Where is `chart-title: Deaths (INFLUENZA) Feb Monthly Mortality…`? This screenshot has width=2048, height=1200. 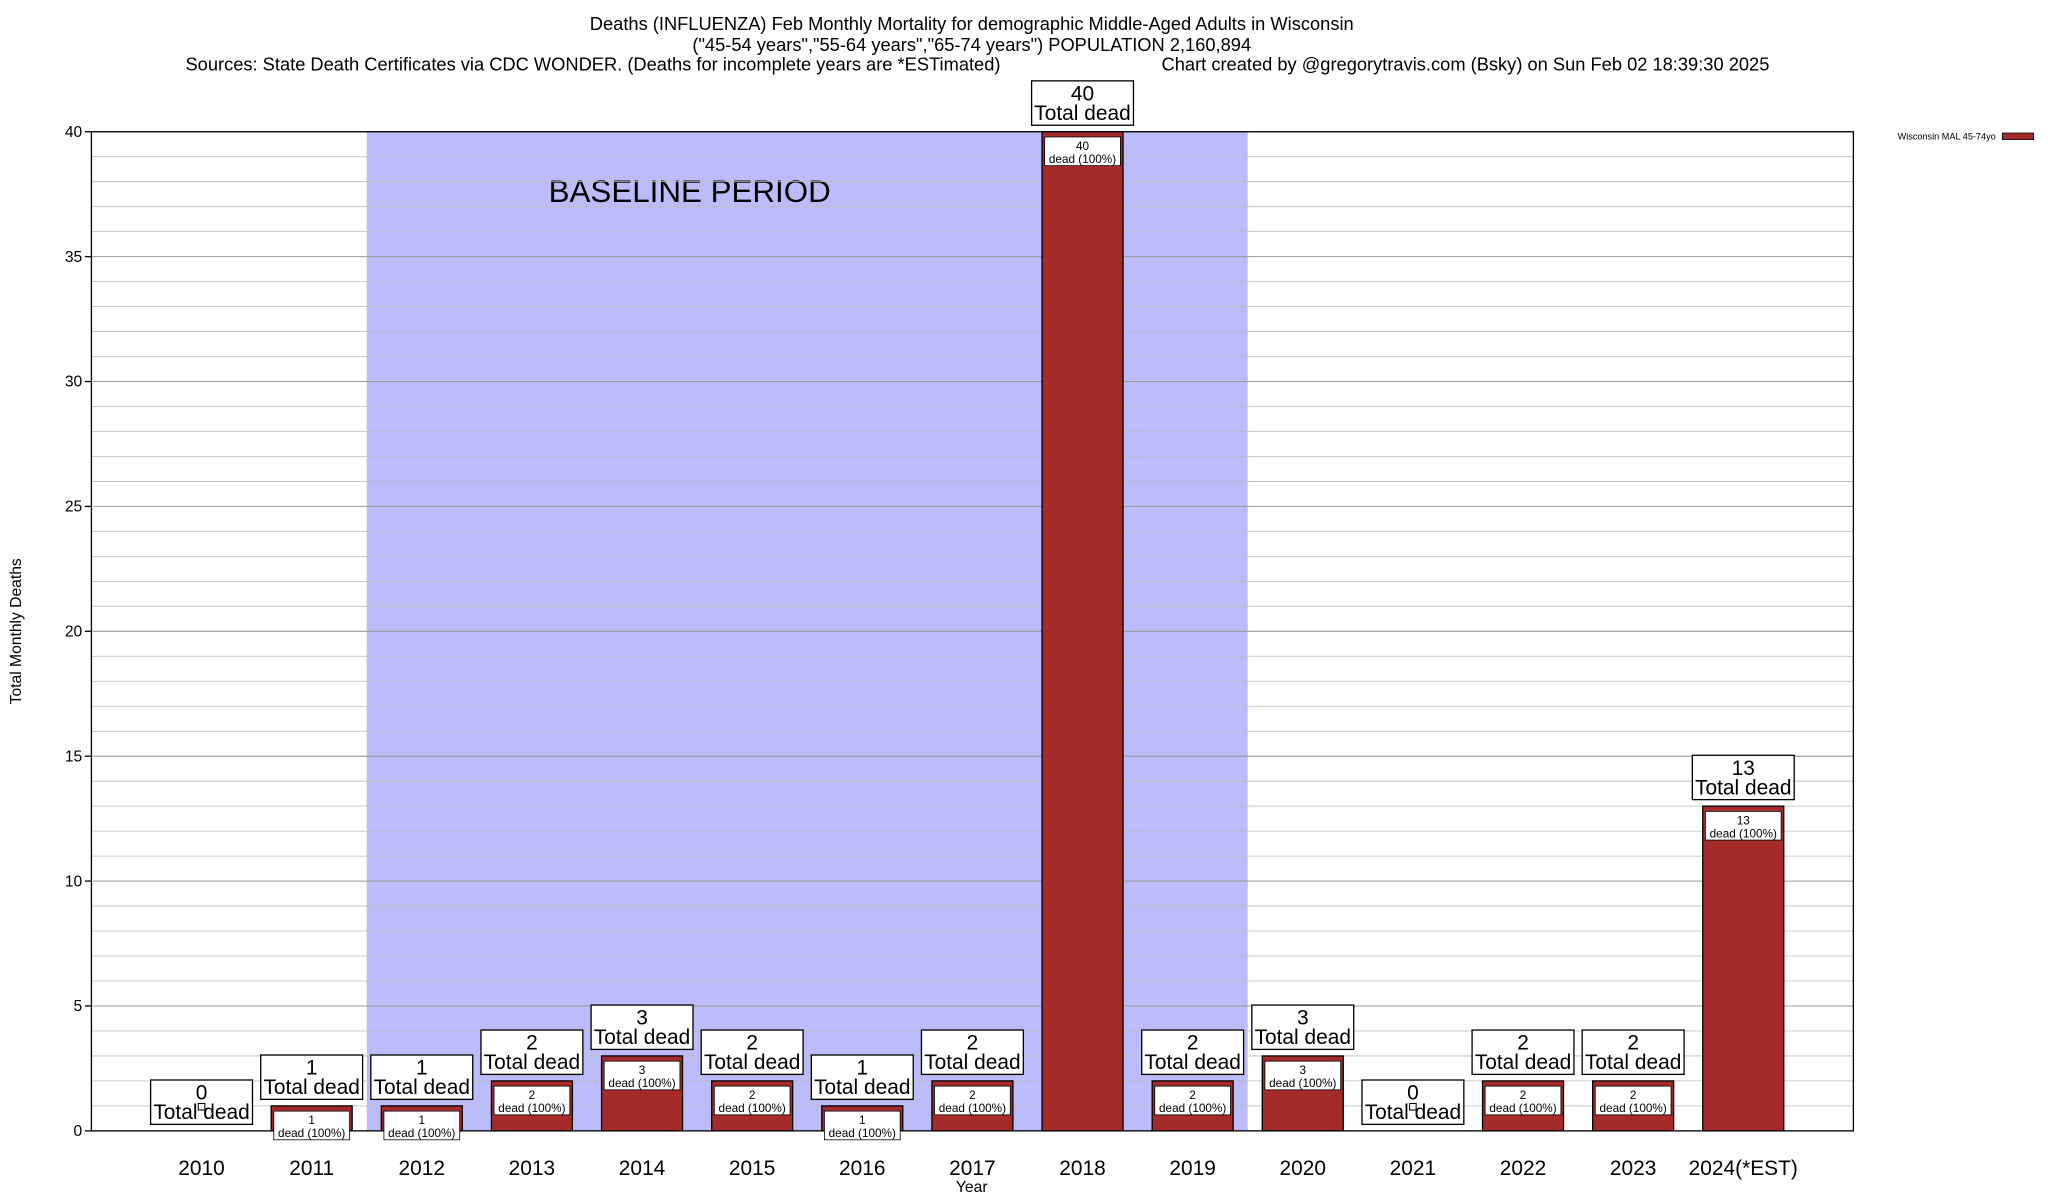
chart-title: Deaths (INFLUENZA) Feb Monthly Mortality… is located at coordinates (972, 23).